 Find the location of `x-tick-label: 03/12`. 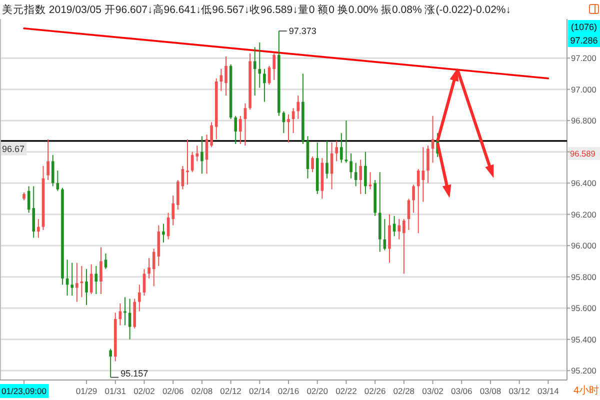

x-tick-label: 03/12 is located at coordinates (519, 391).